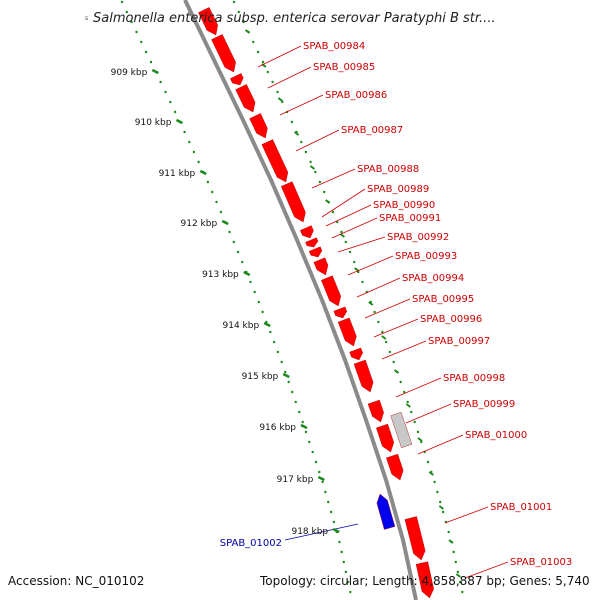  I want to click on gene-label-spab_00997: SPAB_00997, so click(459, 341).